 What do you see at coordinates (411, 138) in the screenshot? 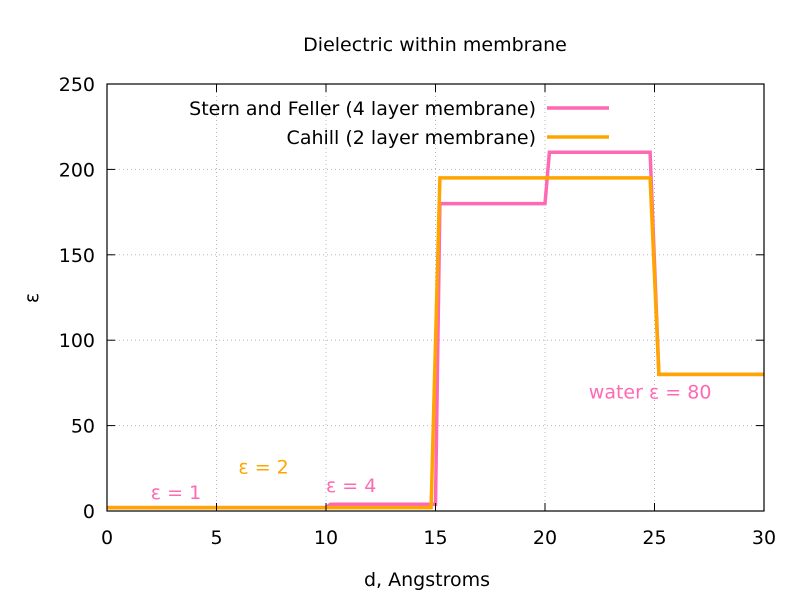
I see `legend-label: Cahill (2 layer membrane)` at bounding box center [411, 138].